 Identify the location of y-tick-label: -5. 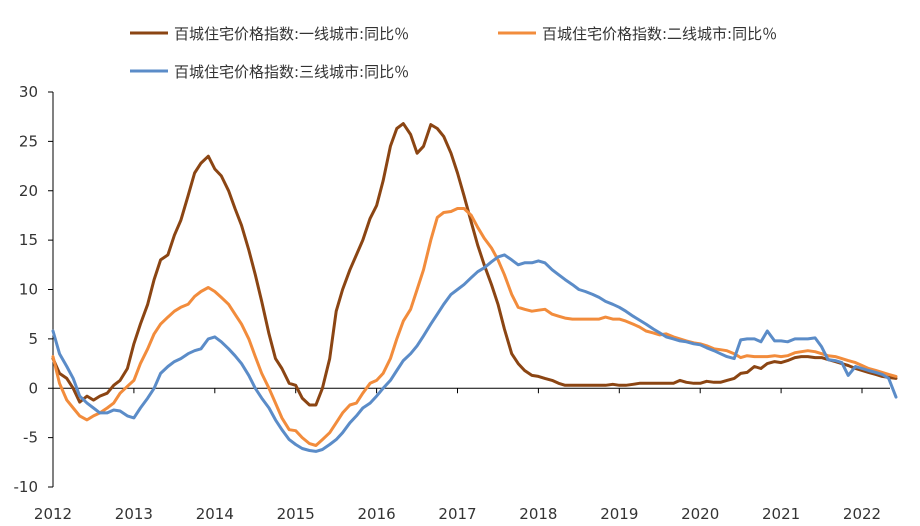
(30, 438).